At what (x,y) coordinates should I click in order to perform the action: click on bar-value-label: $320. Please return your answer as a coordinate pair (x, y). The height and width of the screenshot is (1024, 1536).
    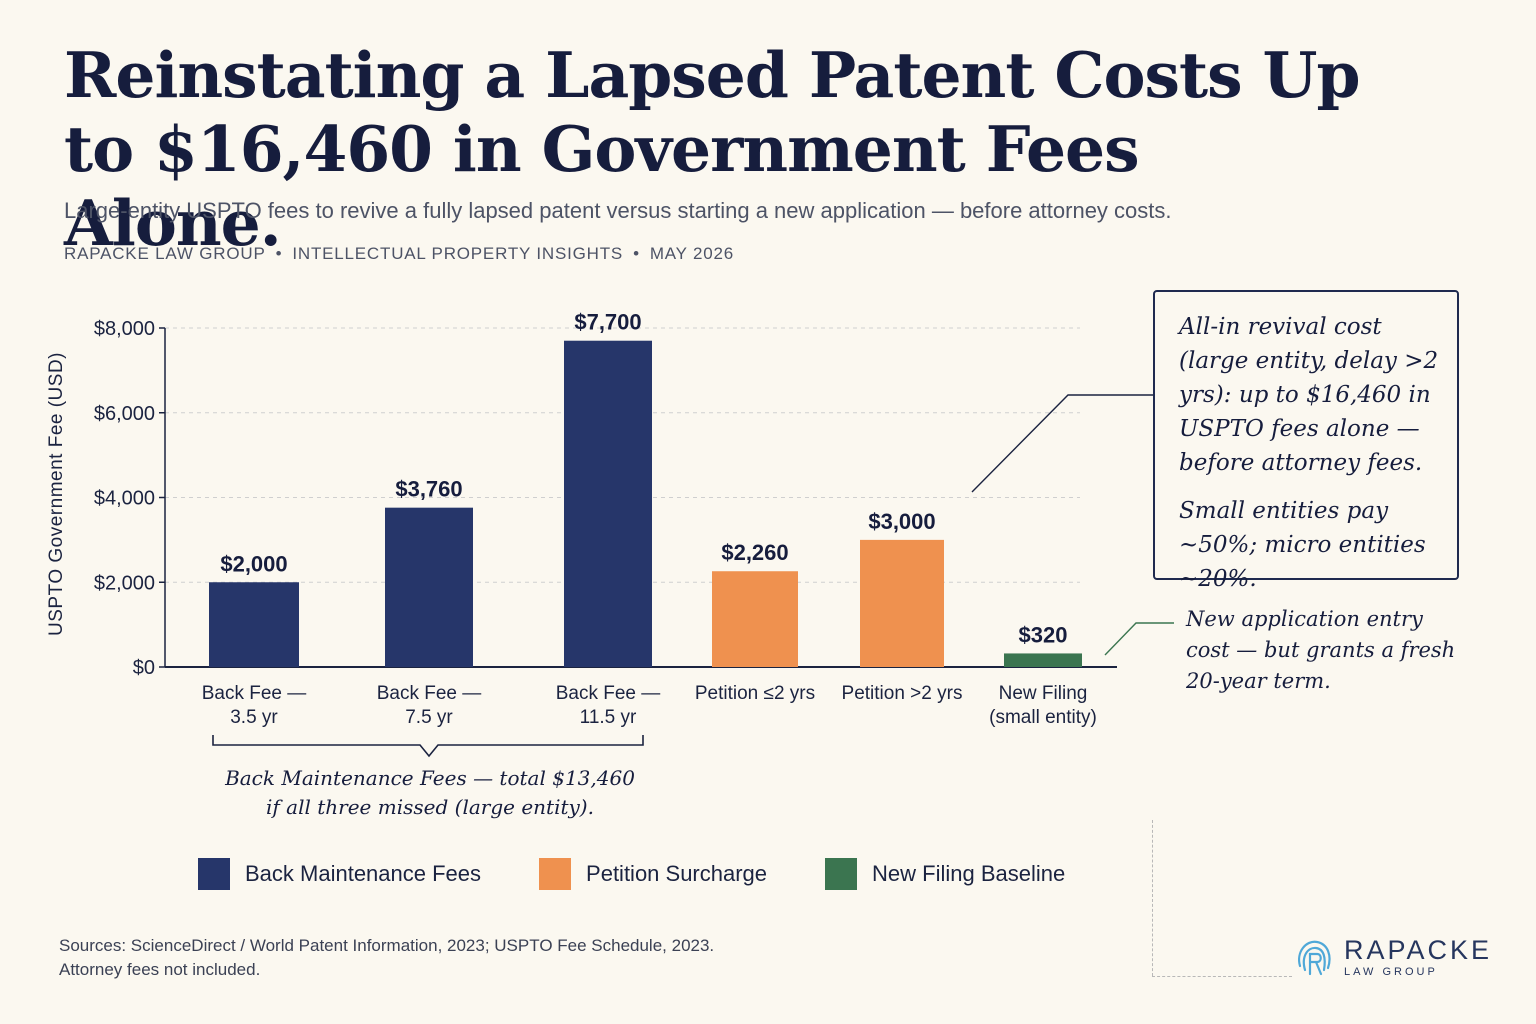
    Looking at the image, I should click on (1043, 634).